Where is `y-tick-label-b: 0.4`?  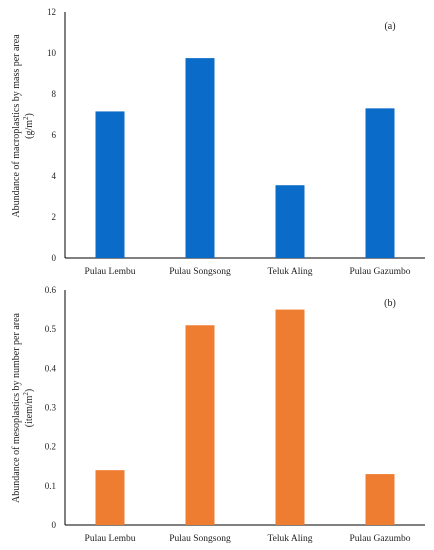
y-tick-label-b: 0.4 is located at coordinates (51, 368).